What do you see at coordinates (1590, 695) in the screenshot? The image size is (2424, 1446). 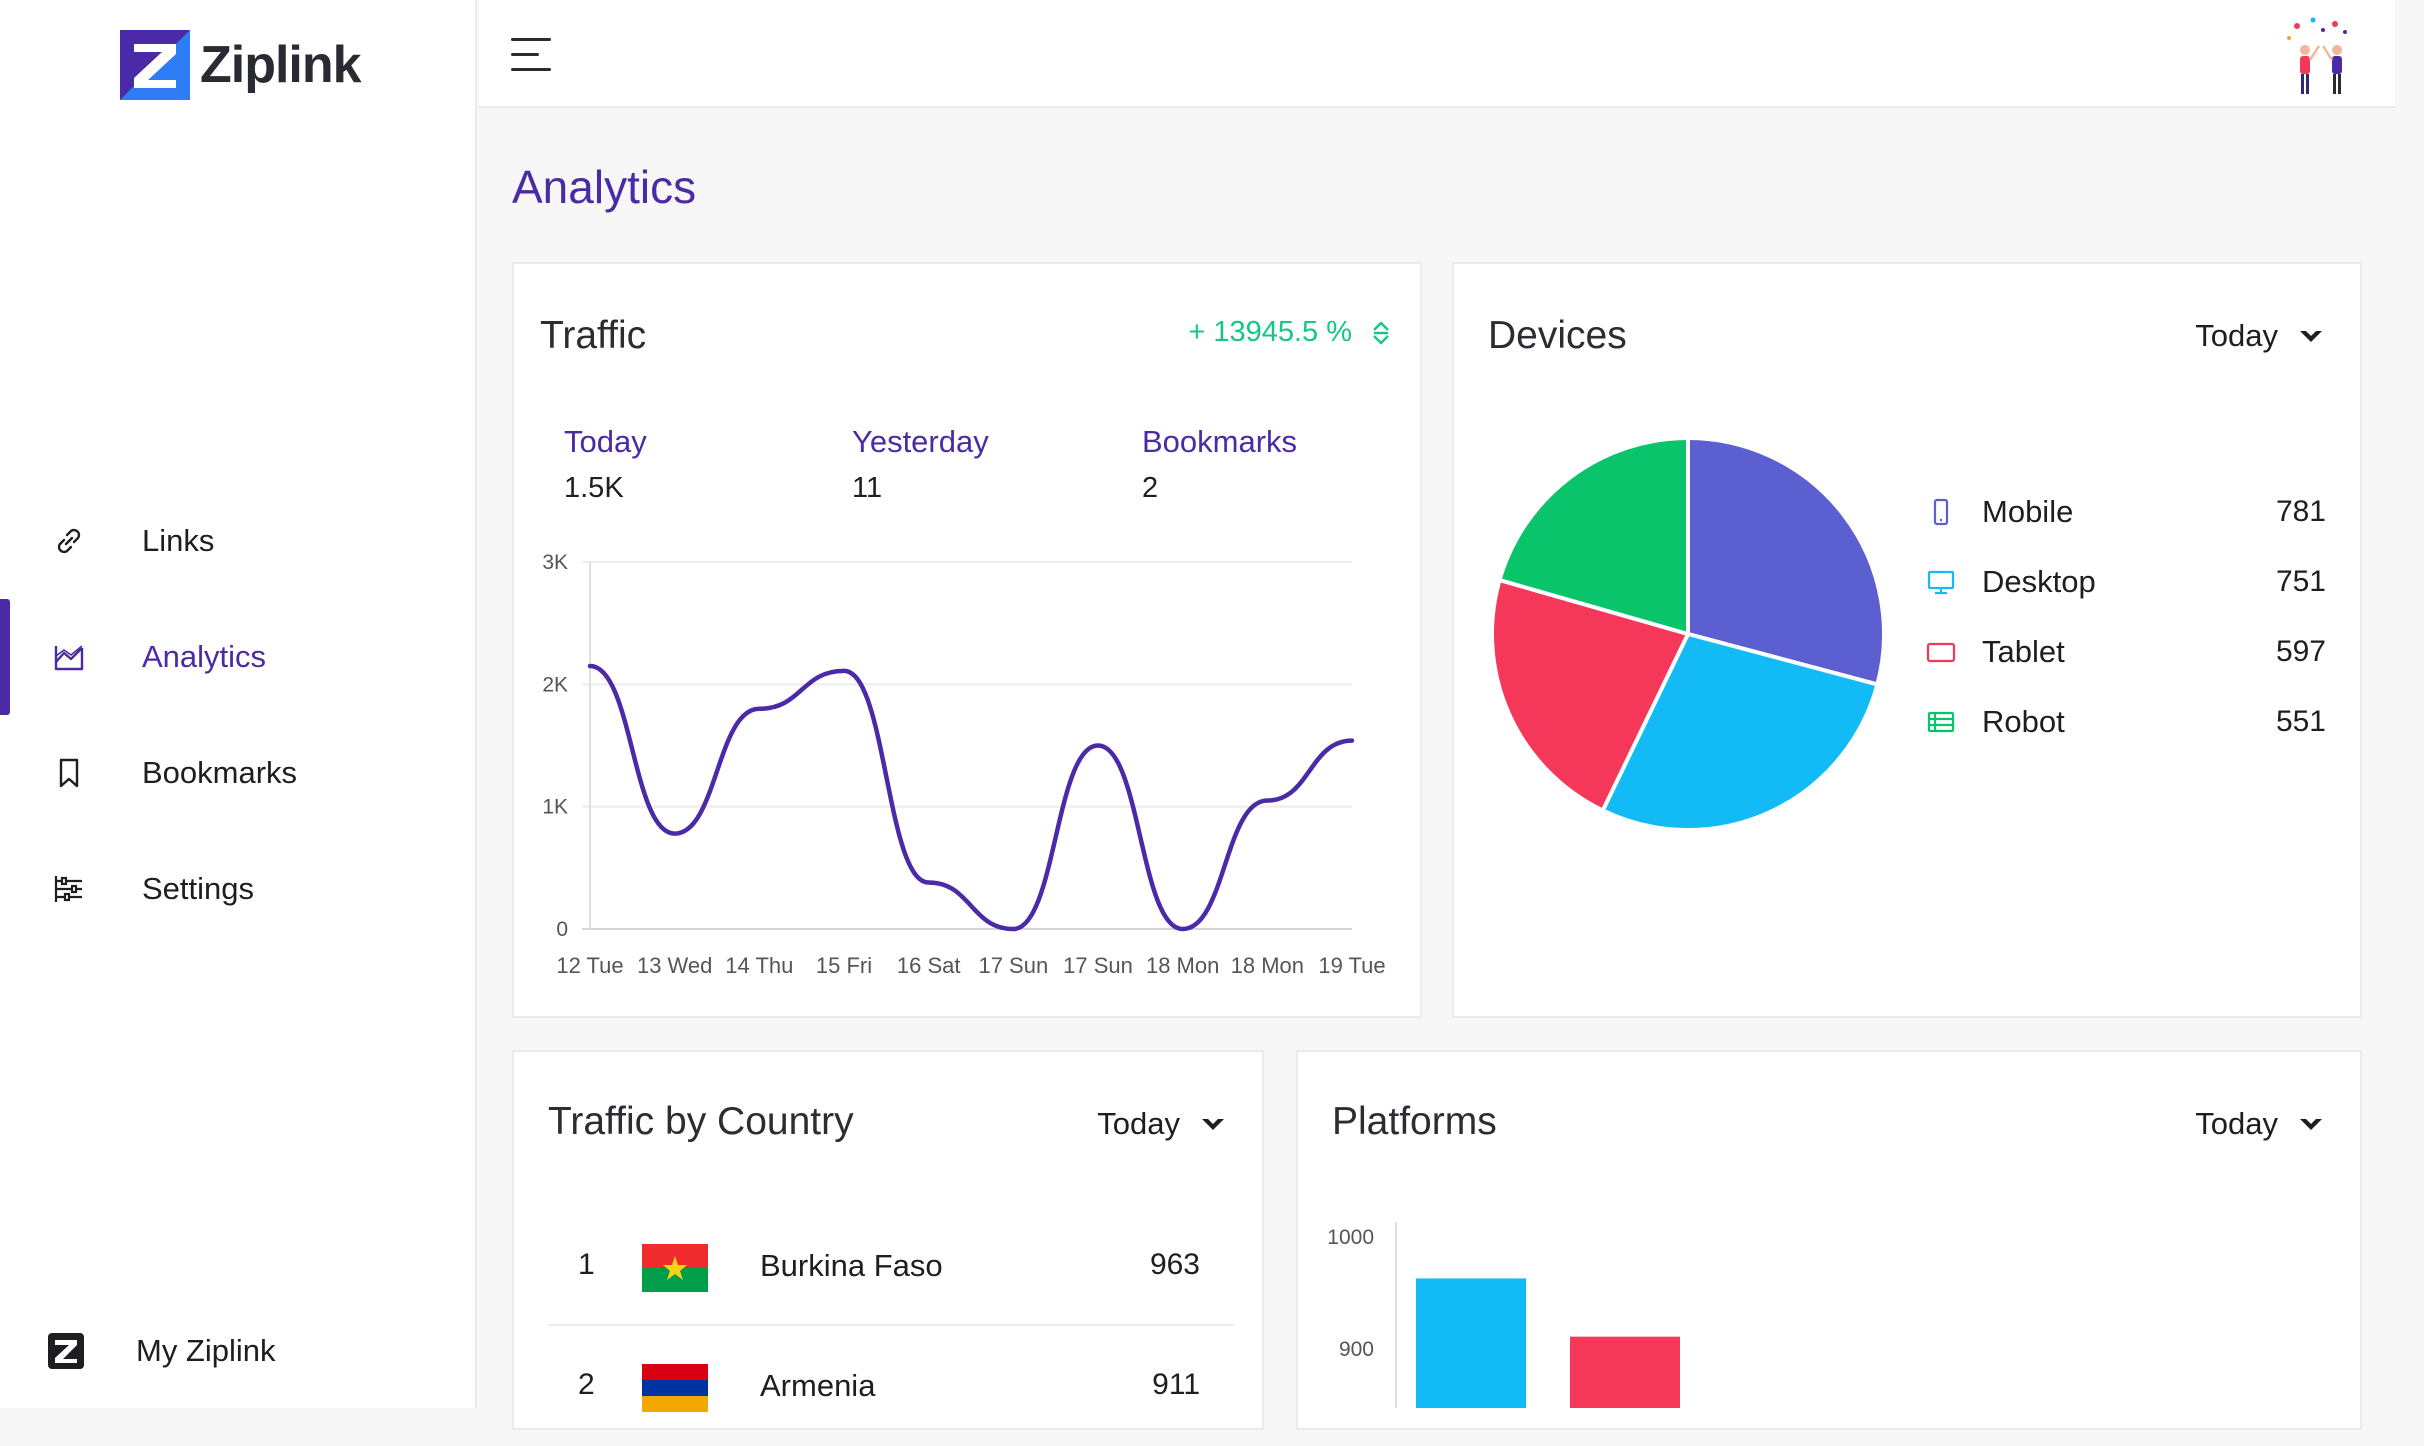 I see `pie-slice-tablet` at bounding box center [1590, 695].